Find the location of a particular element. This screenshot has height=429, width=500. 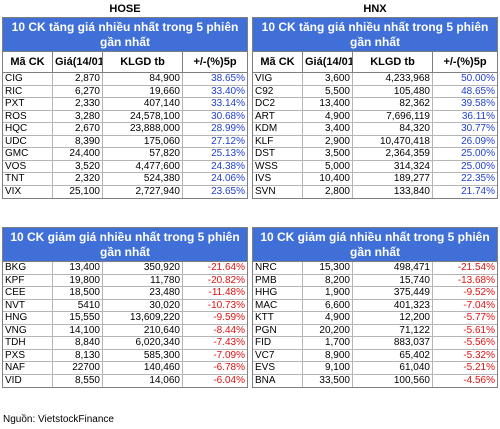

change-cell: 33.40% is located at coordinates (228, 91).